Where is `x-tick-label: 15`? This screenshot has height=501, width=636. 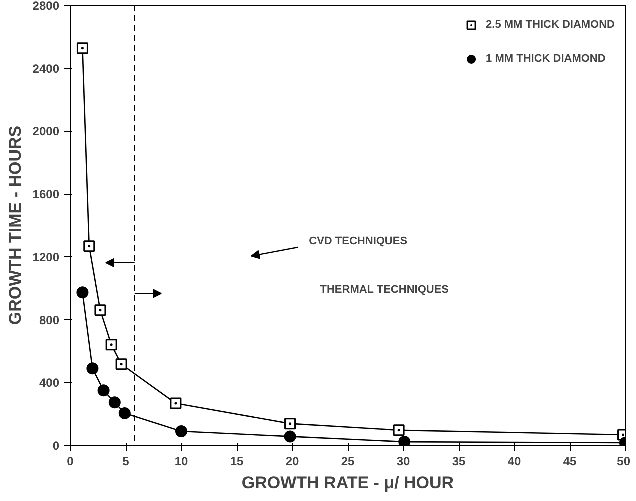 x-tick-label: 15 is located at coordinates (237, 461).